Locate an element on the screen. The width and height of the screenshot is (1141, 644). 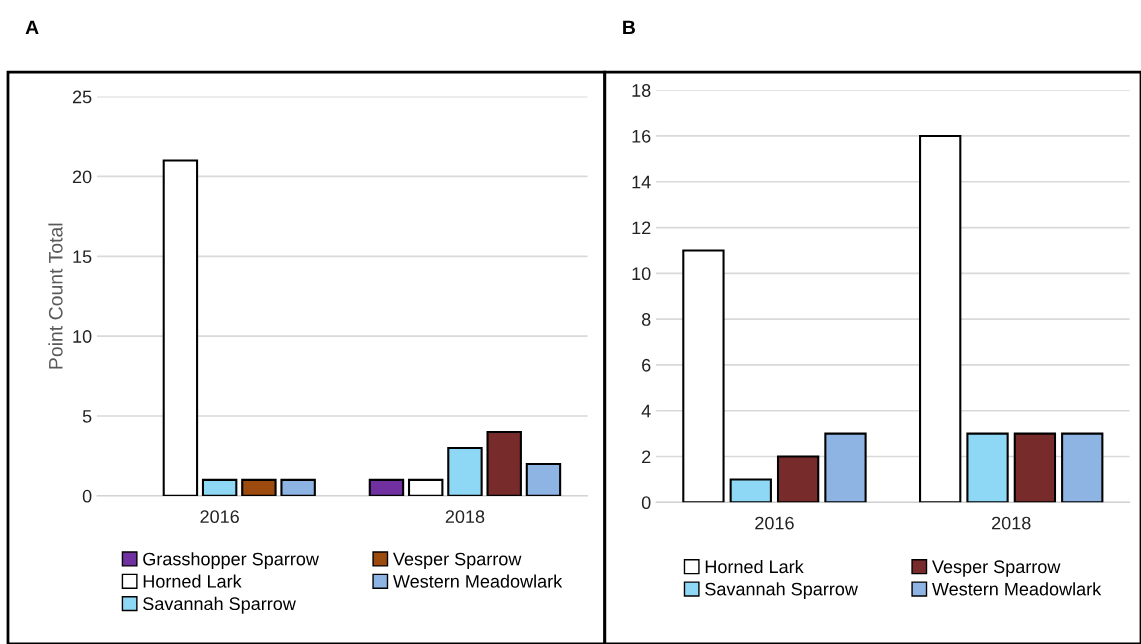
y-tick-label: 18 is located at coordinates (641, 90).